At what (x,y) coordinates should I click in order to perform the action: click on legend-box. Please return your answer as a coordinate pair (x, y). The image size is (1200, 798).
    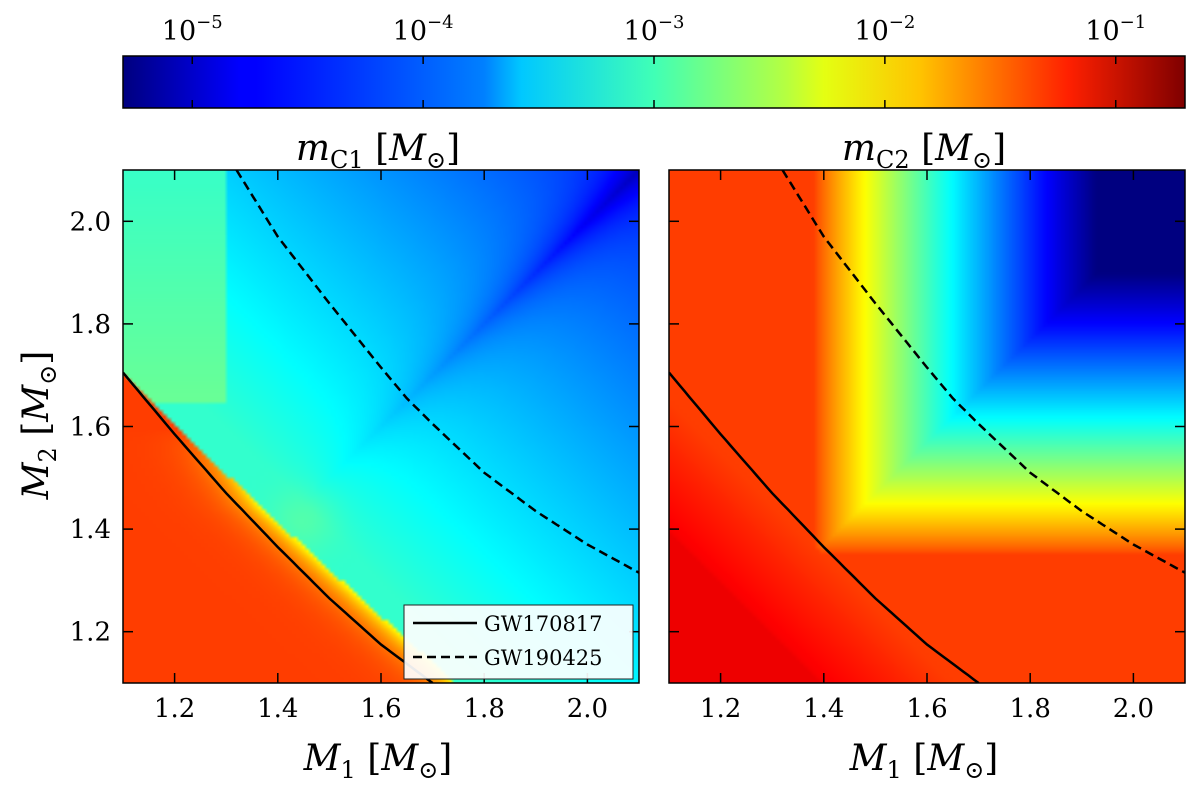
    Looking at the image, I should click on (518, 642).